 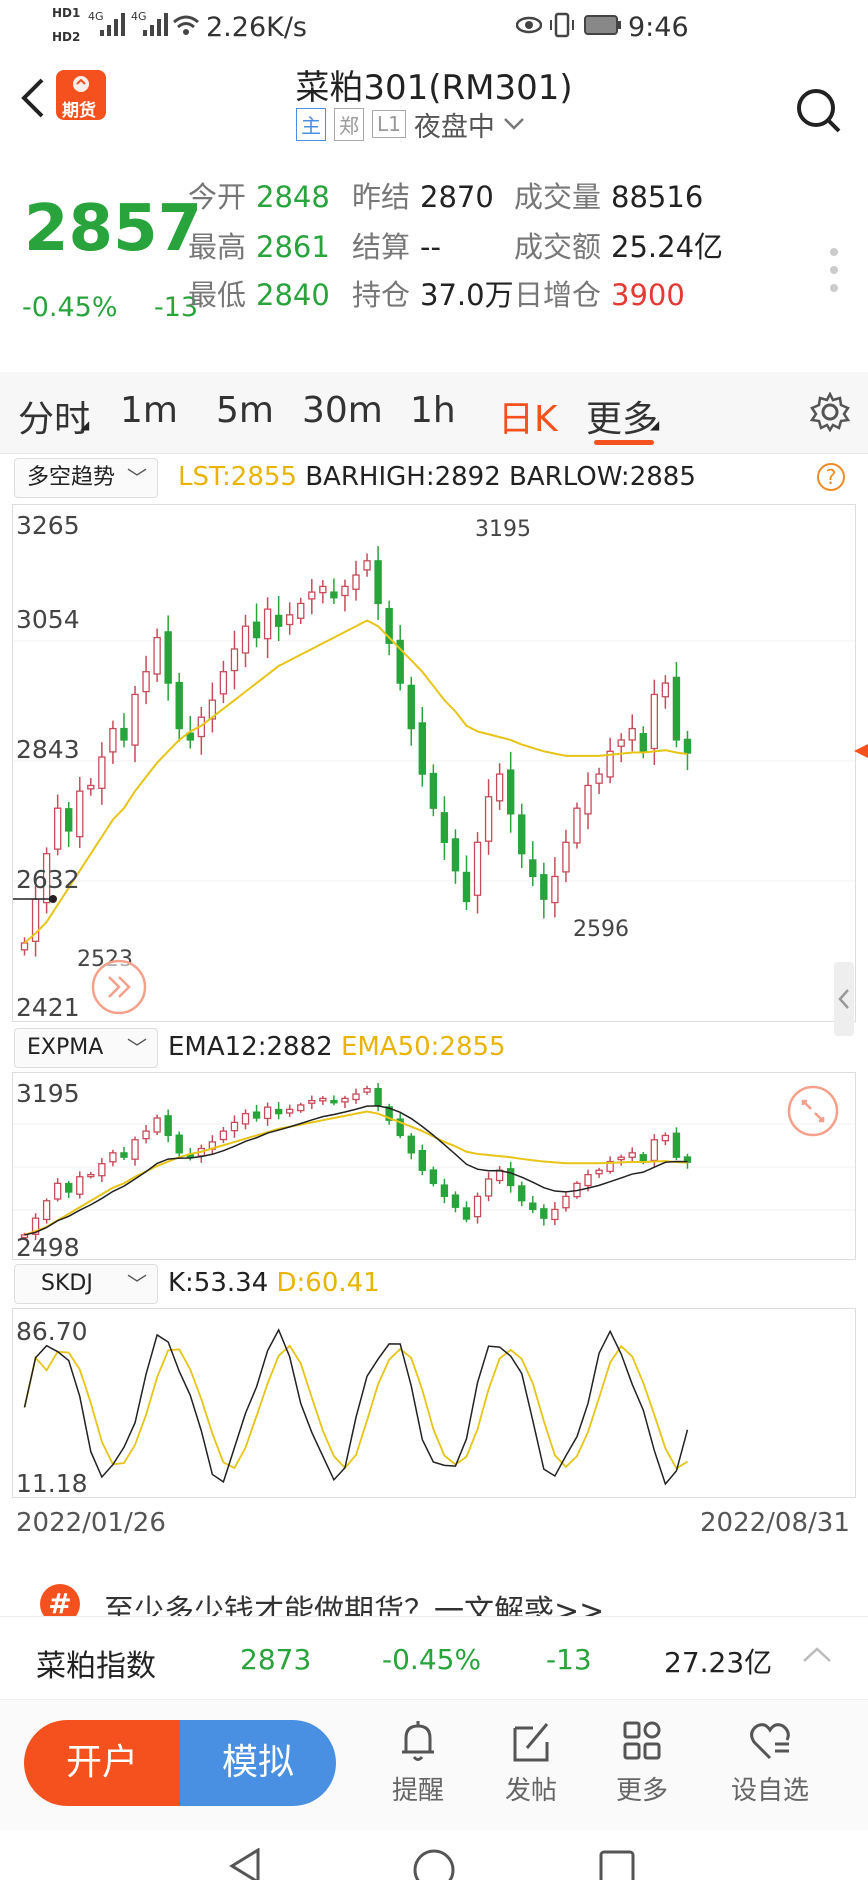 What do you see at coordinates (434, 1586) in the screenshot?
I see `ad-banner: # 至少多少钱才能做期货？一文解惑>>` at bounding box center [434, 1586].